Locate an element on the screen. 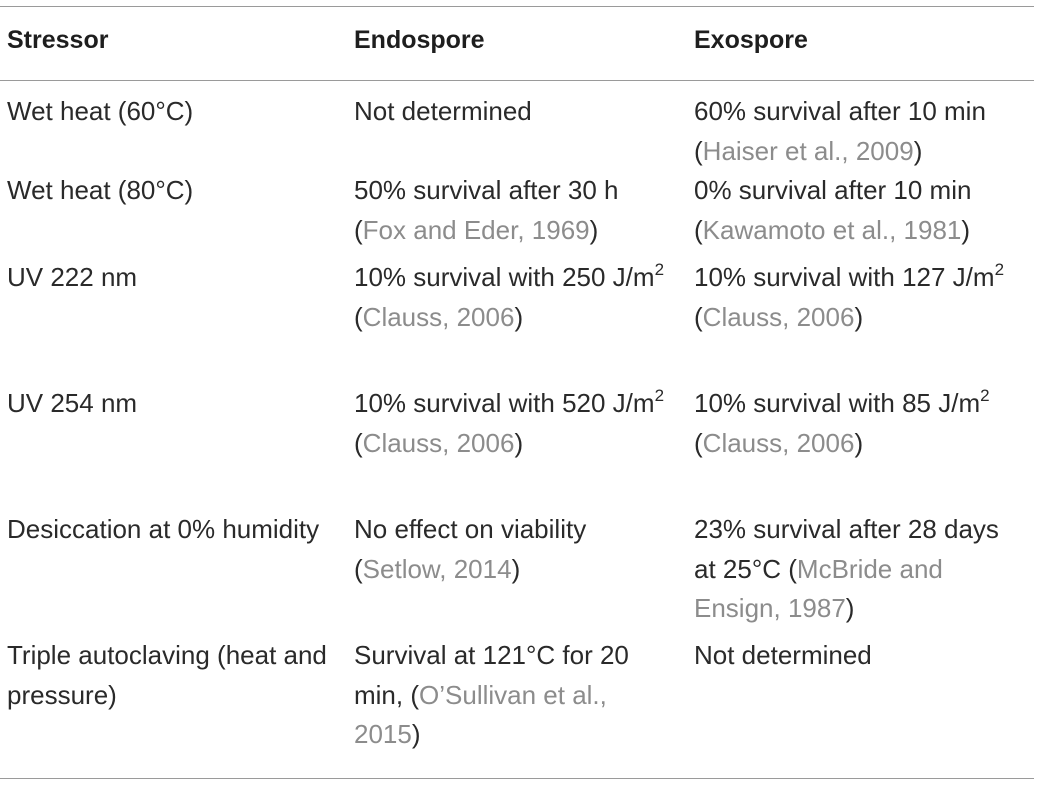 The image size is (1040, 785). endospore-finding: 10% survival with 250 J/m is located at coordinates (504, 277).